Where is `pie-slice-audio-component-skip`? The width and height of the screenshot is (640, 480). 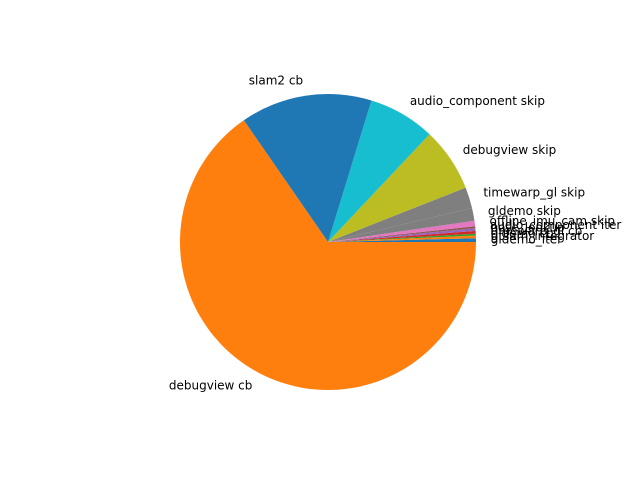
pie-slice-audio-component-skip is located at coordinates (379, 171).